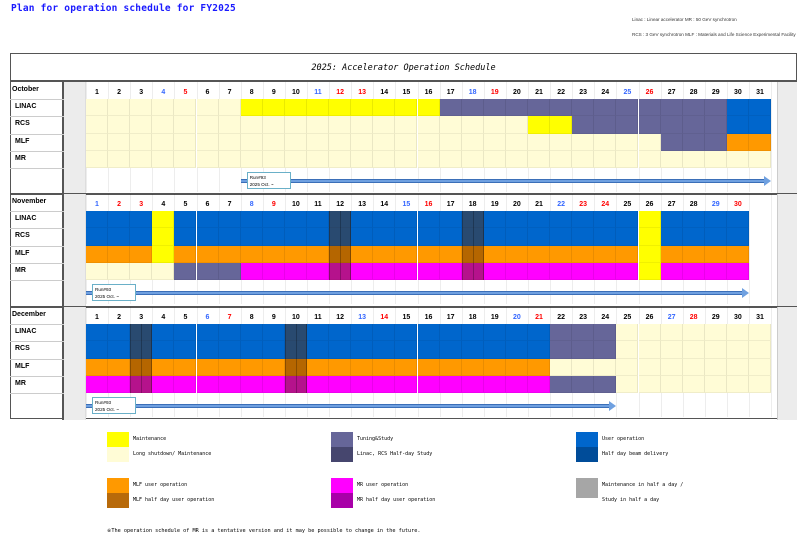  Describe the element at coordinates (539, 317) in the screenshot. I see `day-header-21: 21` at that location.